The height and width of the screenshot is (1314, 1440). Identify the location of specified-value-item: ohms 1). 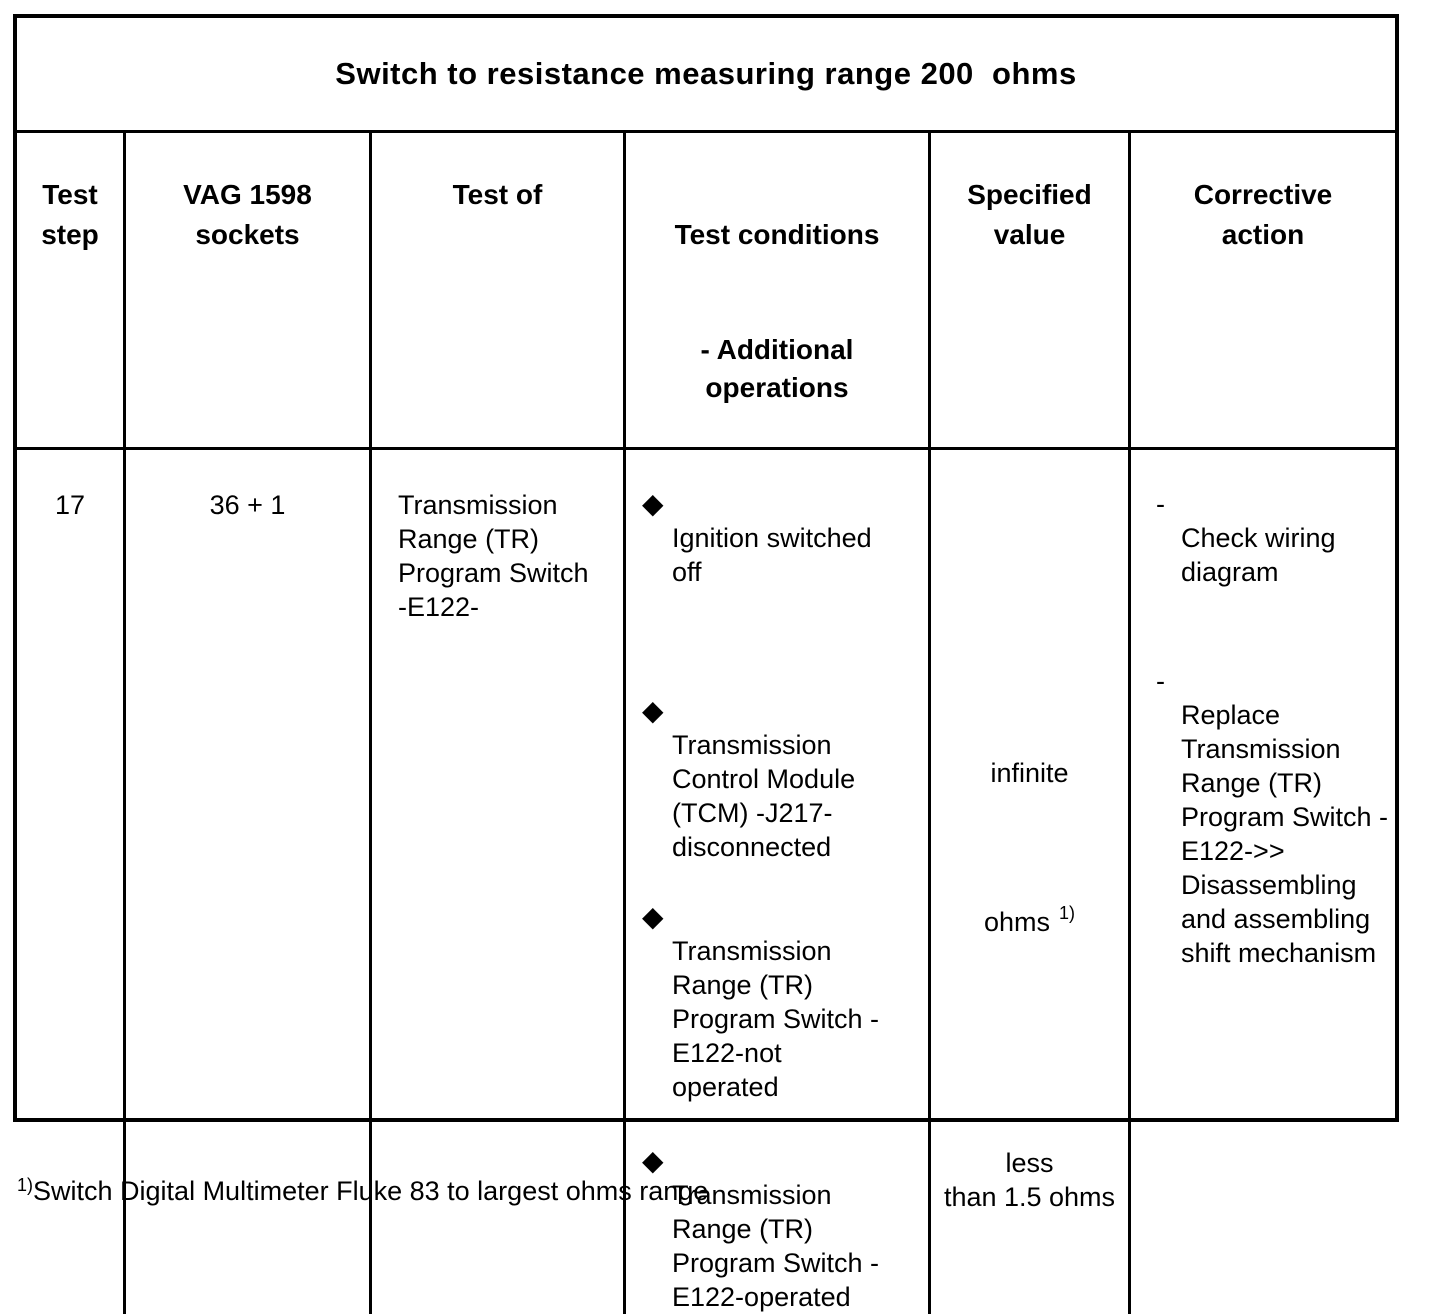
(1029, 901).